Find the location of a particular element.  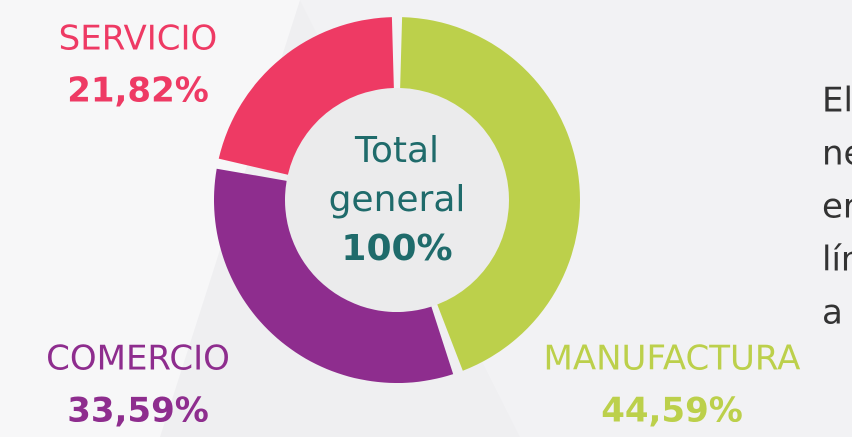

category-label: SERVICIO is located at coordinates (138, 39).